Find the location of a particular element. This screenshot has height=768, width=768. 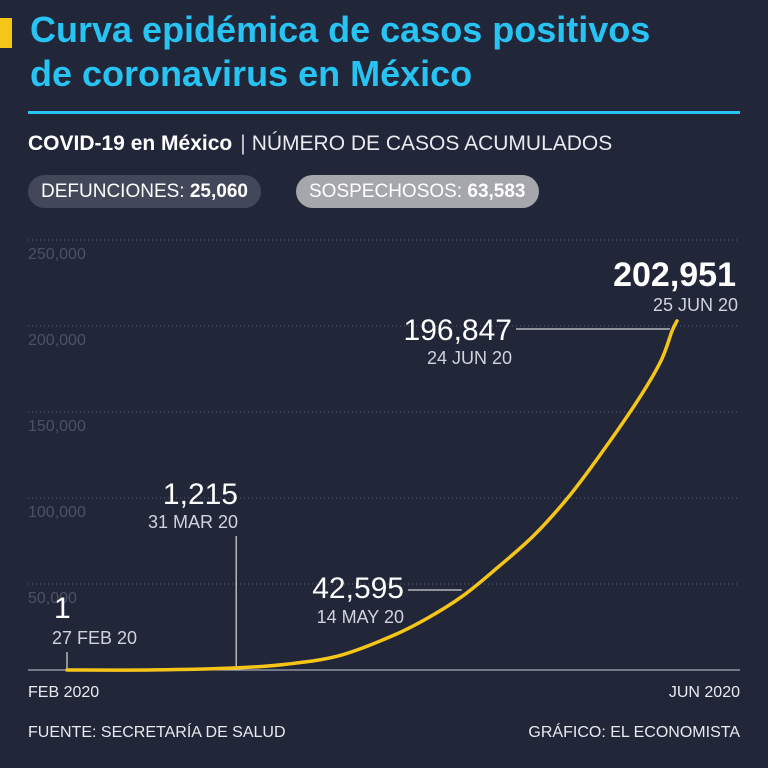

annotation-value-mar31: 1,215 is located at coordinates (200, 494).